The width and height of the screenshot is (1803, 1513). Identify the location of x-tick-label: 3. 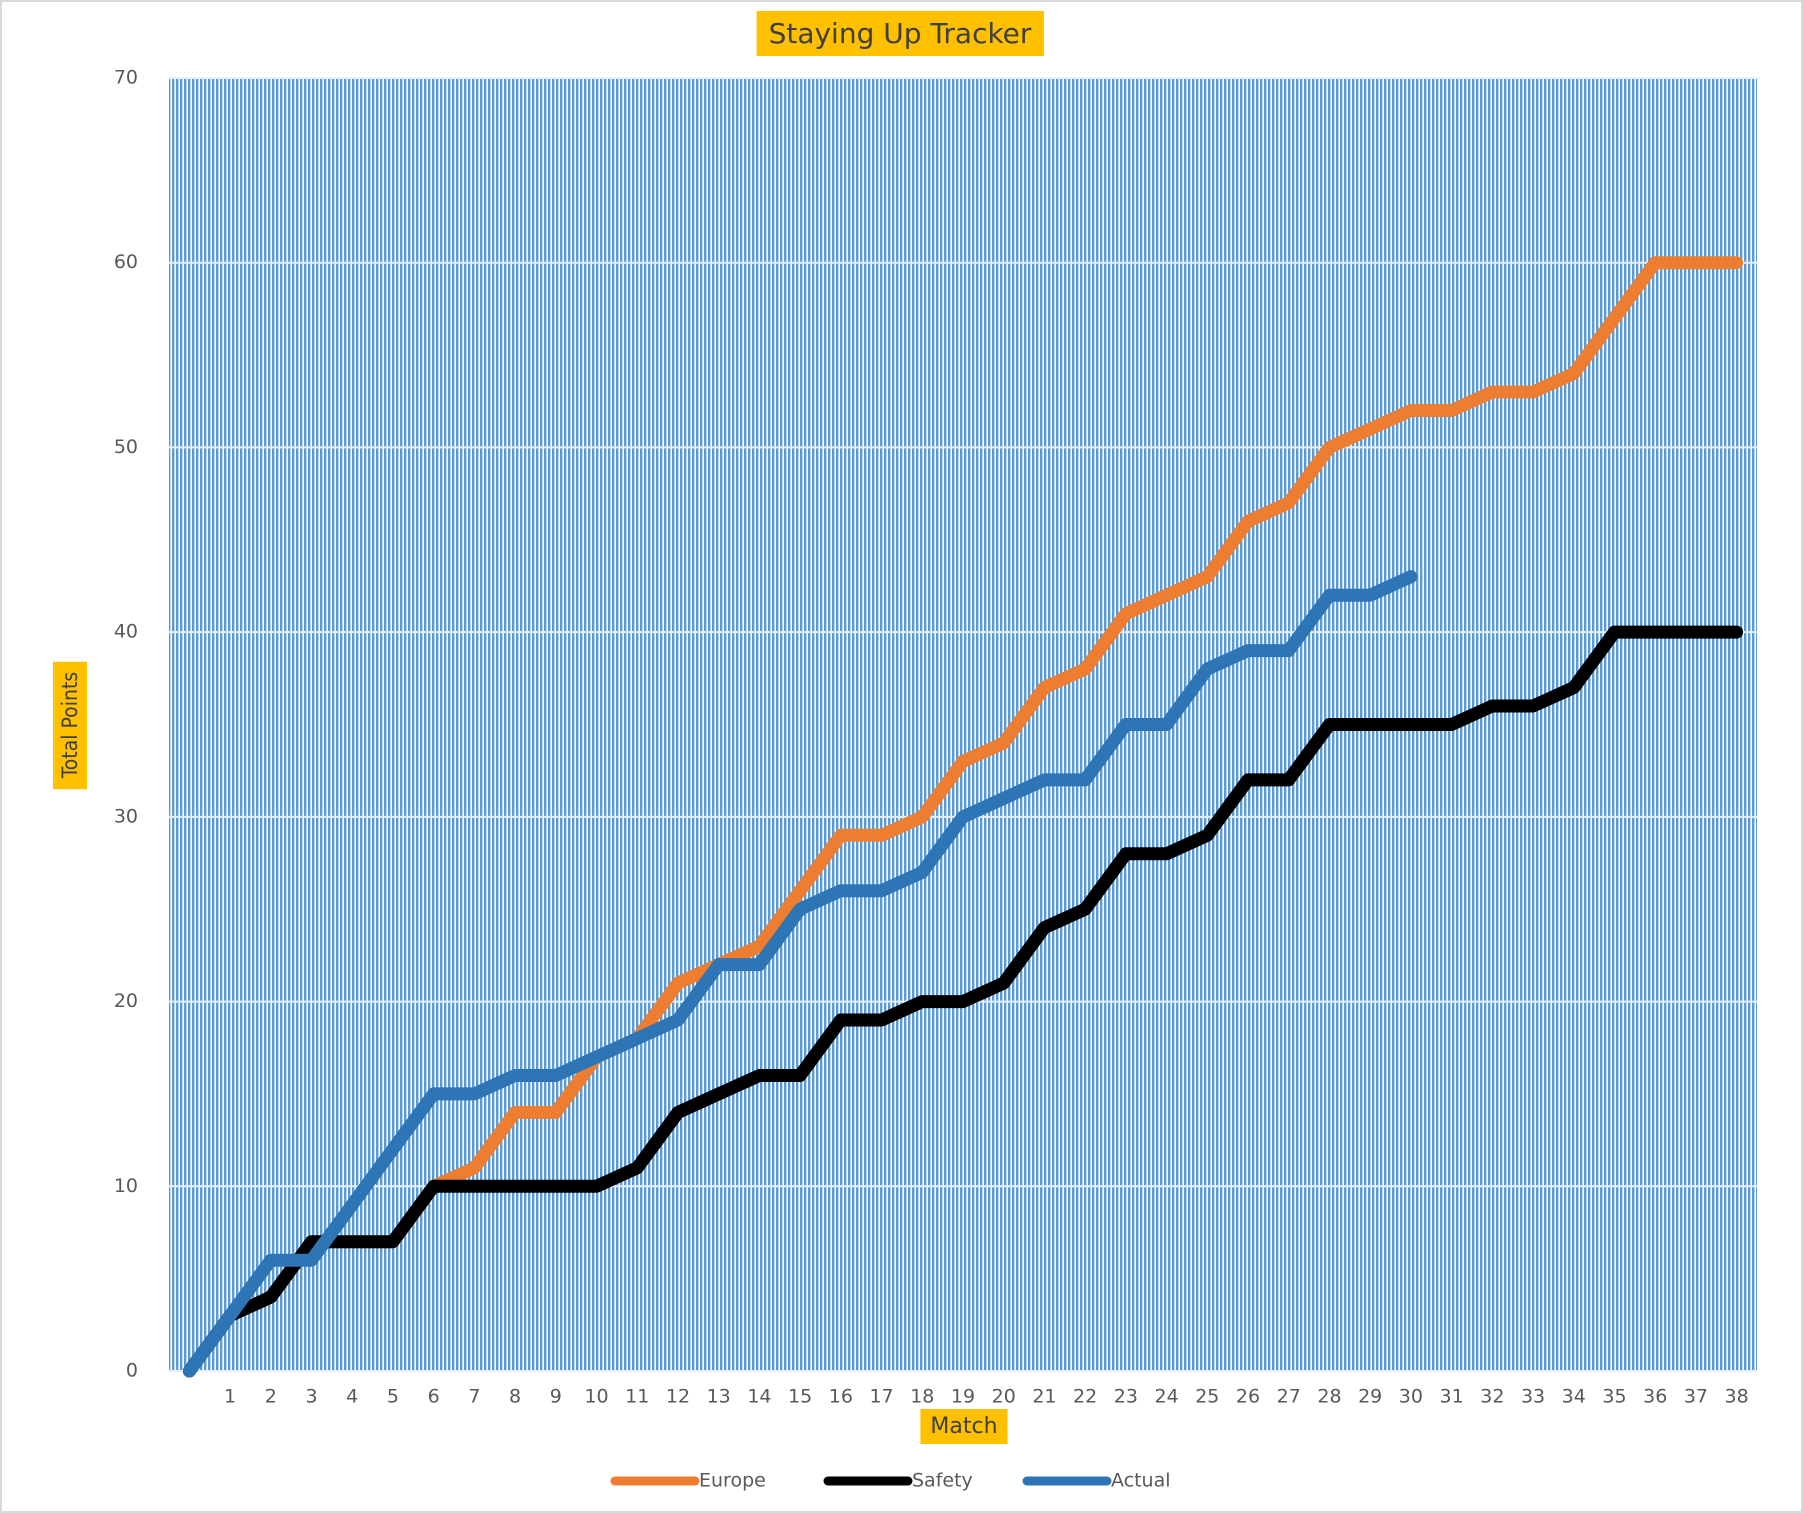
(311, 1397).